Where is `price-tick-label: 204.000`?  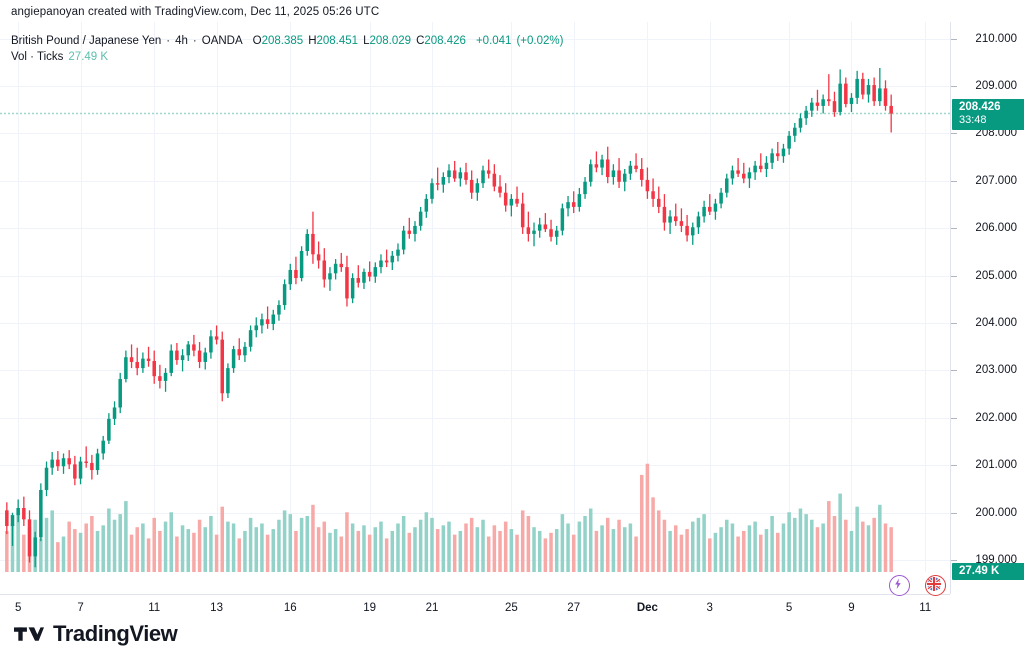
price-tick-label: 204.000 is located at coordinates (996, 323).